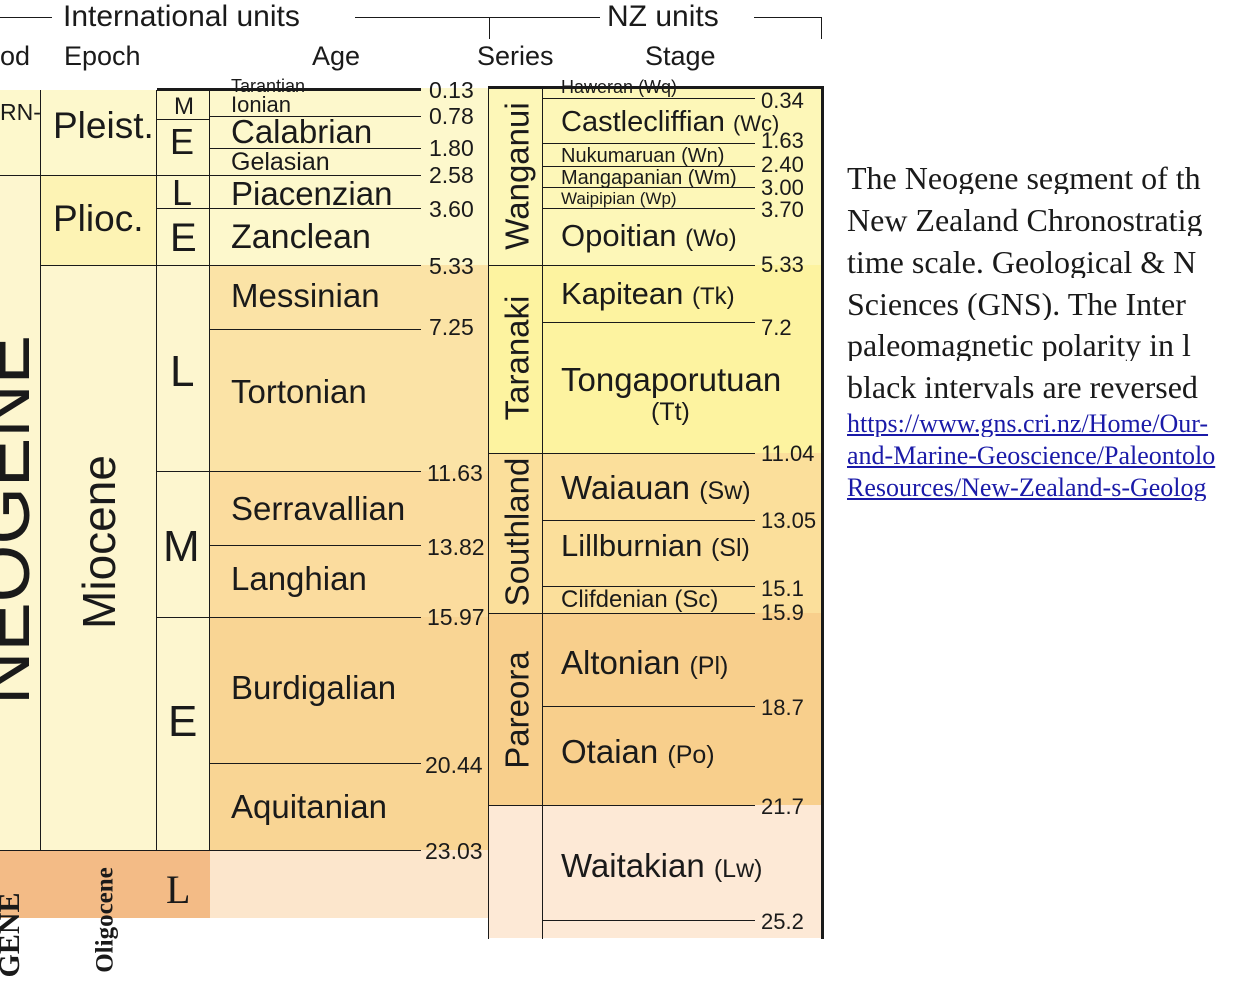  I want to click on age-boundary-value: 5.33, so click(451, 266).